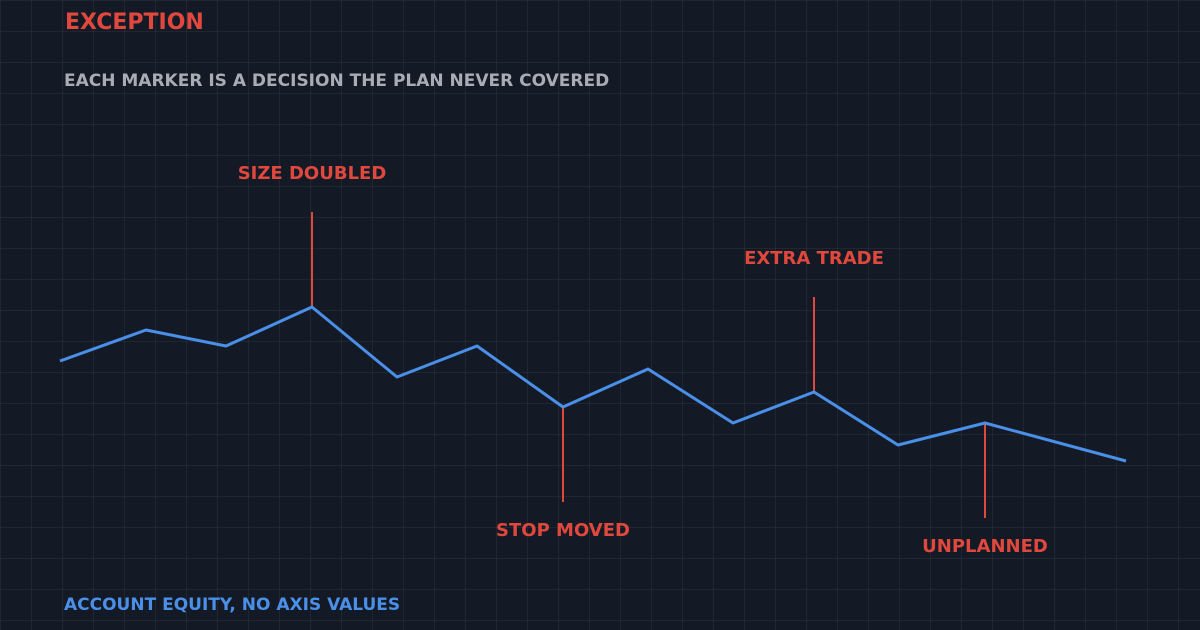 The image size is (1200, 630). Describe the element at coordinates (134, 22) in the screenshot. I see `chart-title: EXCEPTION` at that location.